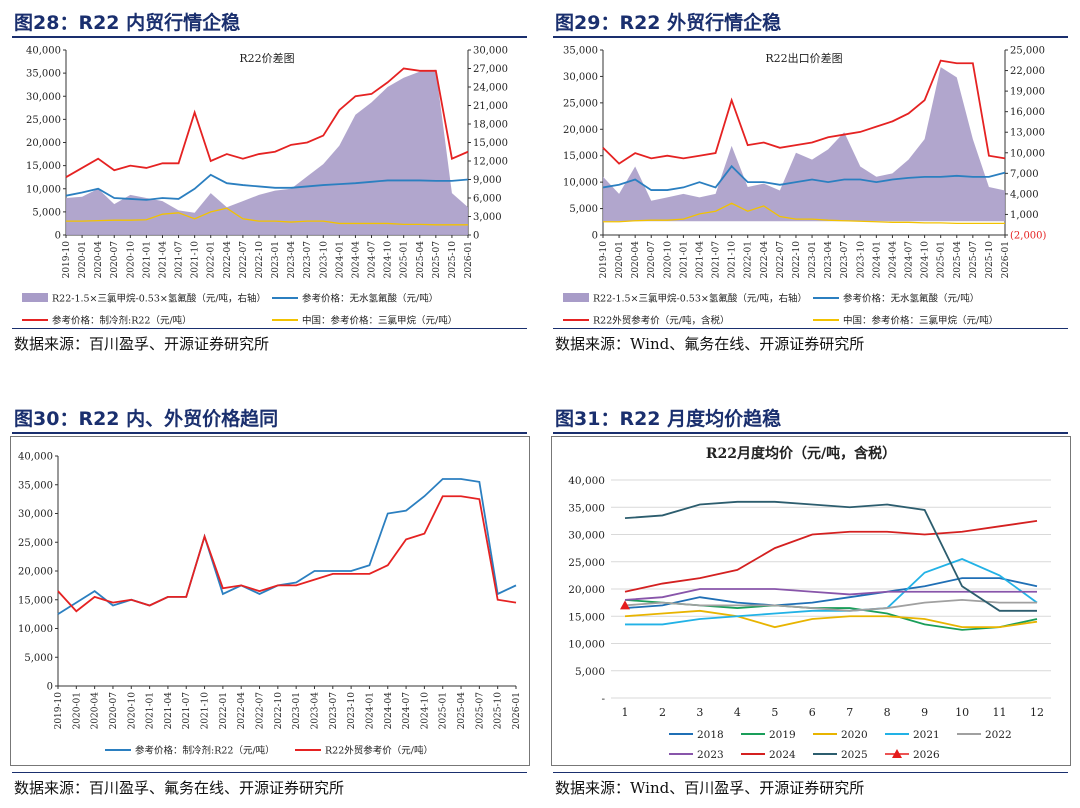 The width and height of the screenshot is (1080, 808). What do you see at coordinates (1027, 133) in the screenshot?
I see `fig29-ytick-right-label: 13,000` at bounding box center [1027, 133].